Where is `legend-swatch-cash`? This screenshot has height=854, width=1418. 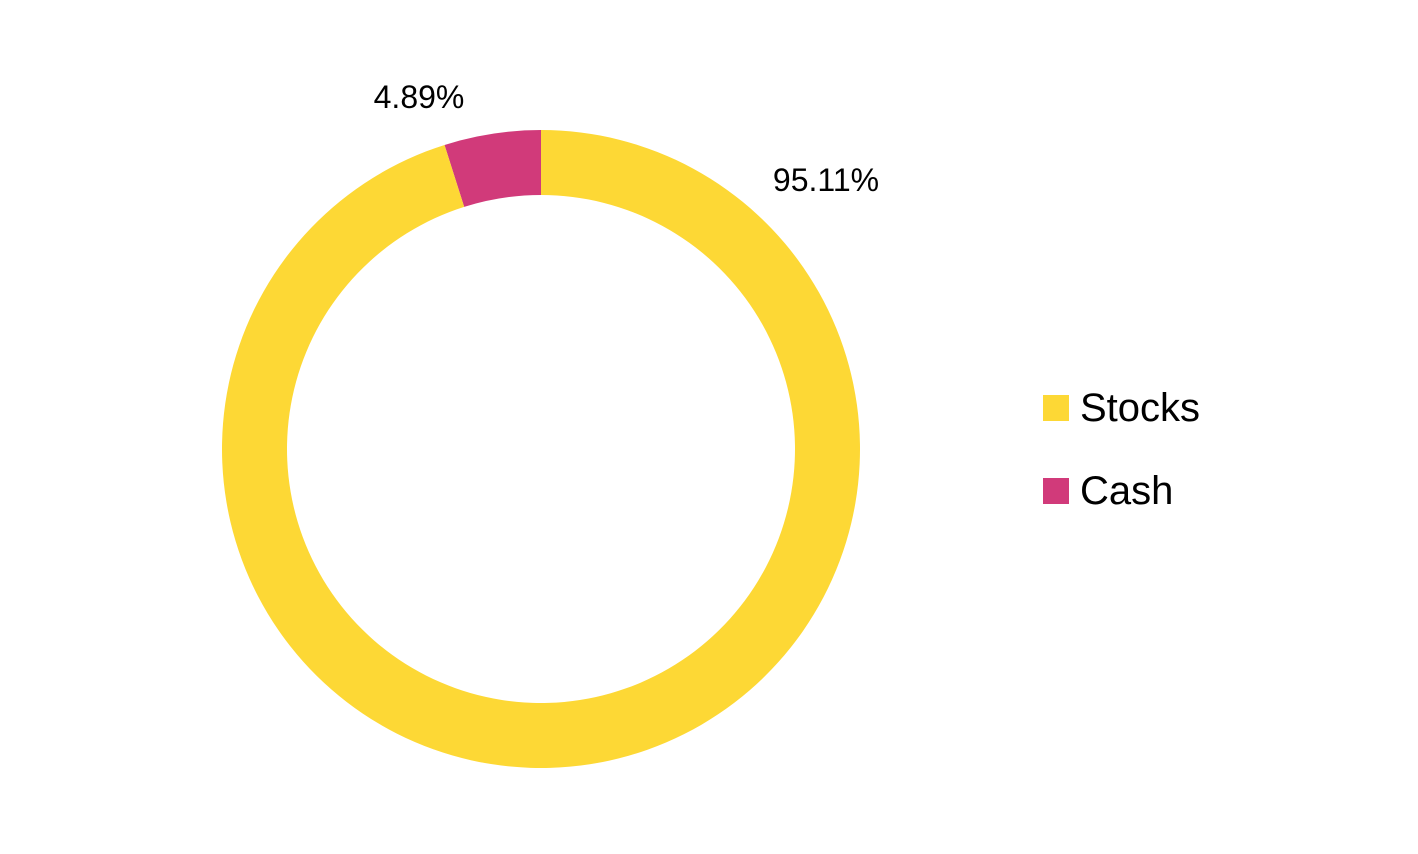
legend-swatch-cash is located at coordinates (1056, 491).